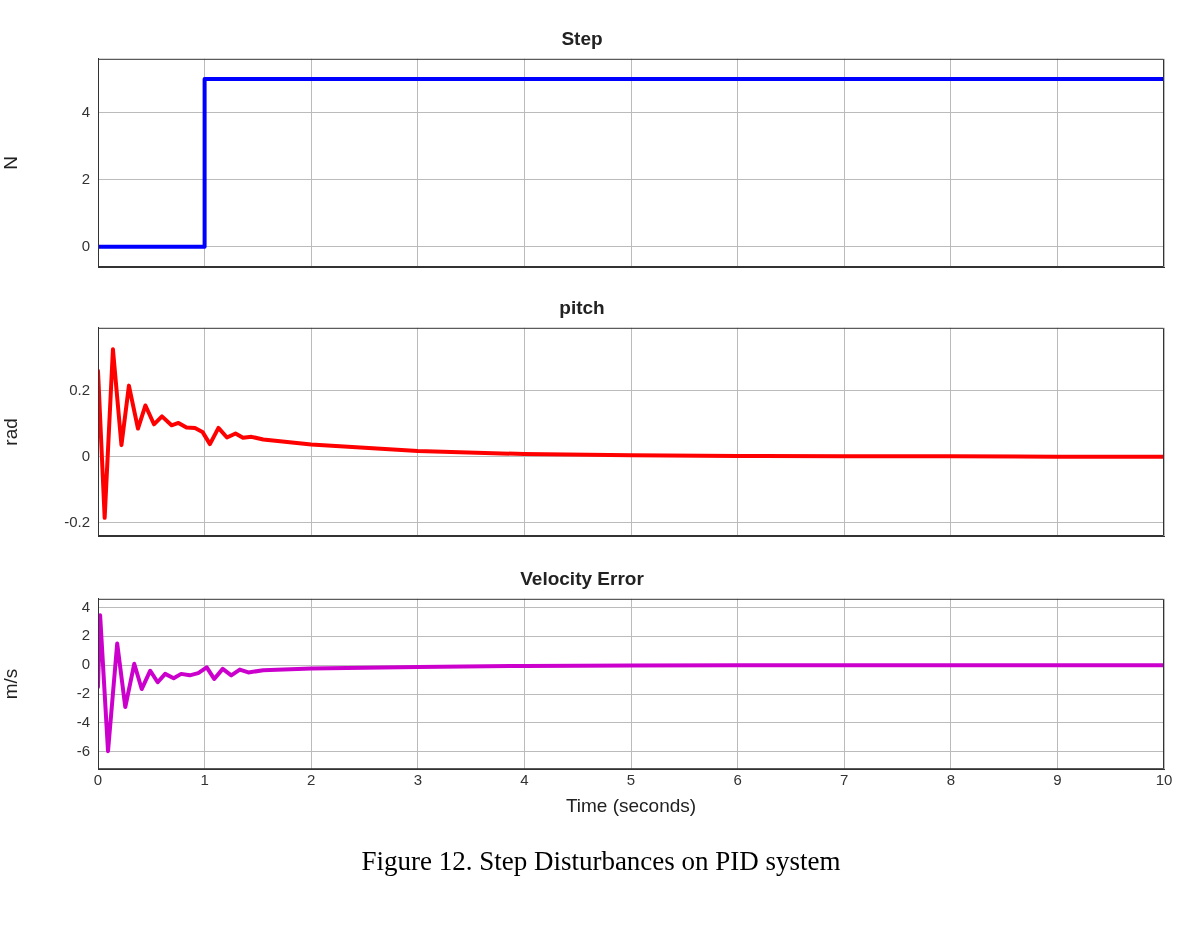 The height and width of the screenshot is (926, 1202). I want to click on y-axis-title: rad, so click(10, 432).